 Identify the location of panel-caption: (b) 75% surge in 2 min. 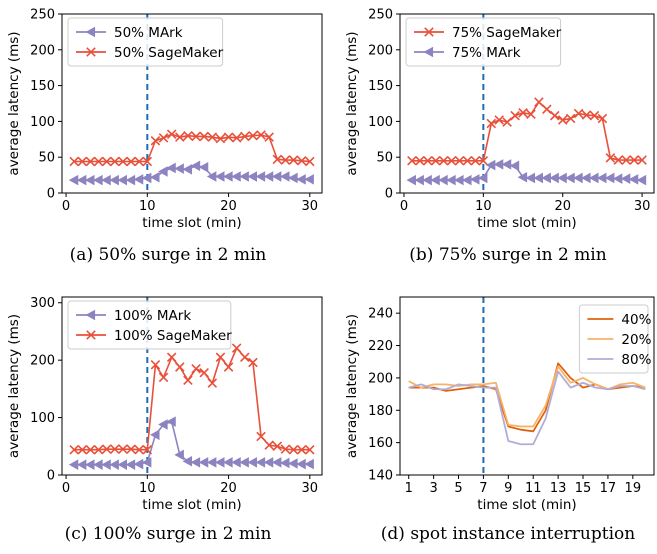
(507, 255).